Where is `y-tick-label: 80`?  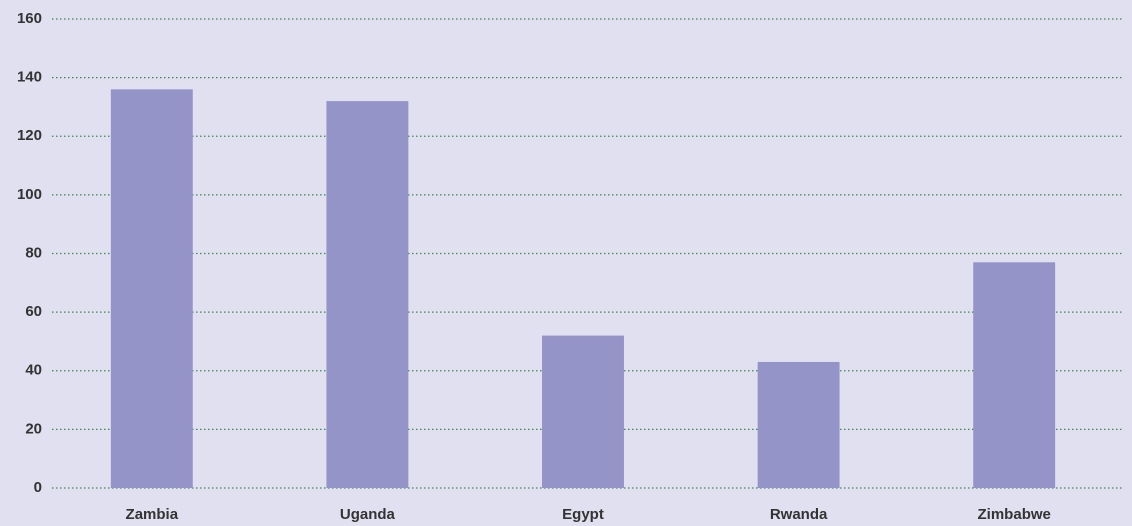
y-tick-label: 80 is located at coordinates (33, 252).